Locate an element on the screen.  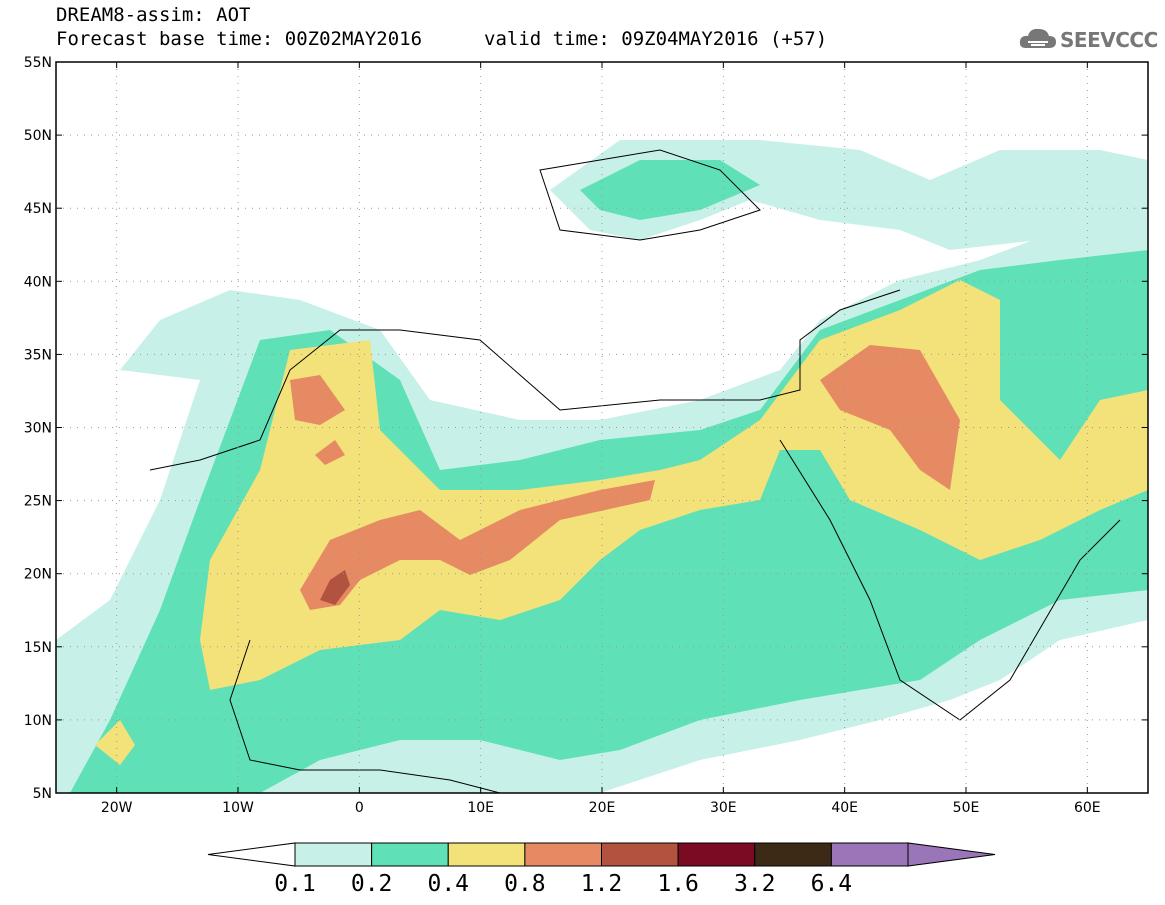
lon-label: 10E is located at coordinates (480, 808).